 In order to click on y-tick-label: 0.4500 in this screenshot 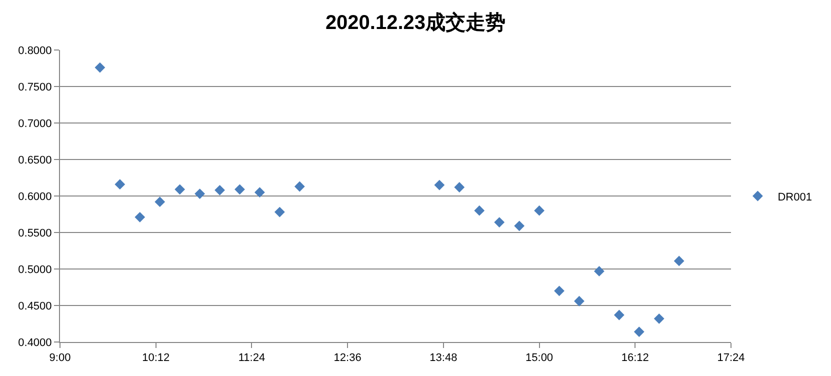, I will do `click(35, 306)`.